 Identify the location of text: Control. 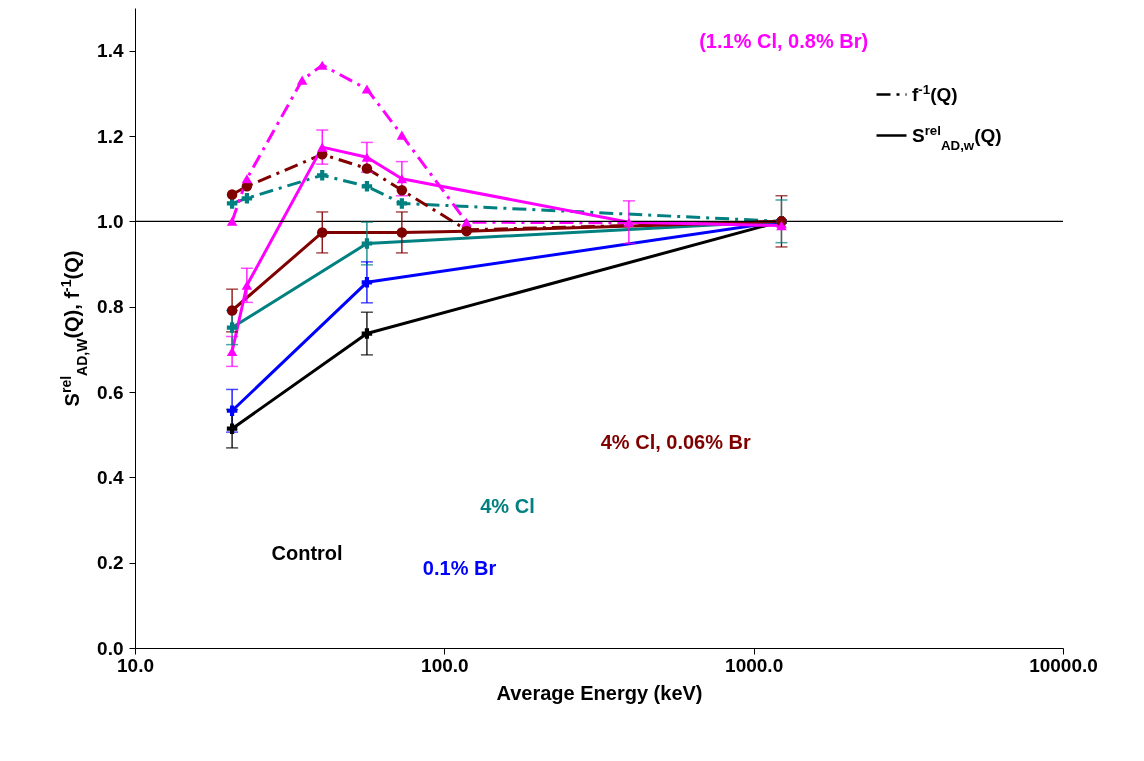
(307, 553).